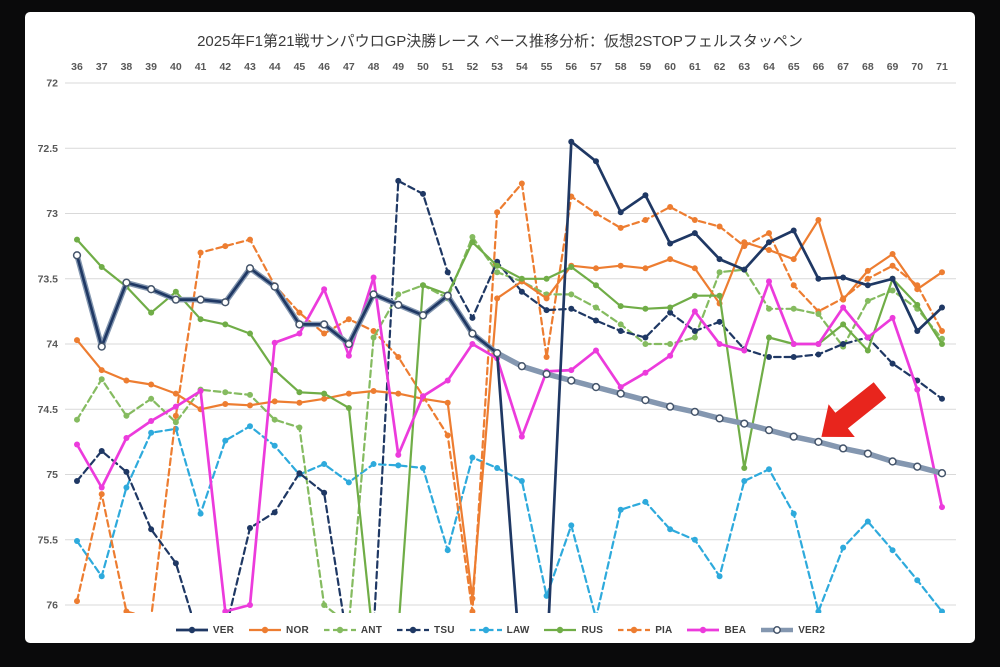 The image size is (1000, 667). What do you see at coordinates (777, 630) in the screenshot?
I see `legend-marker-VER2` at bounding box center [777, 630].